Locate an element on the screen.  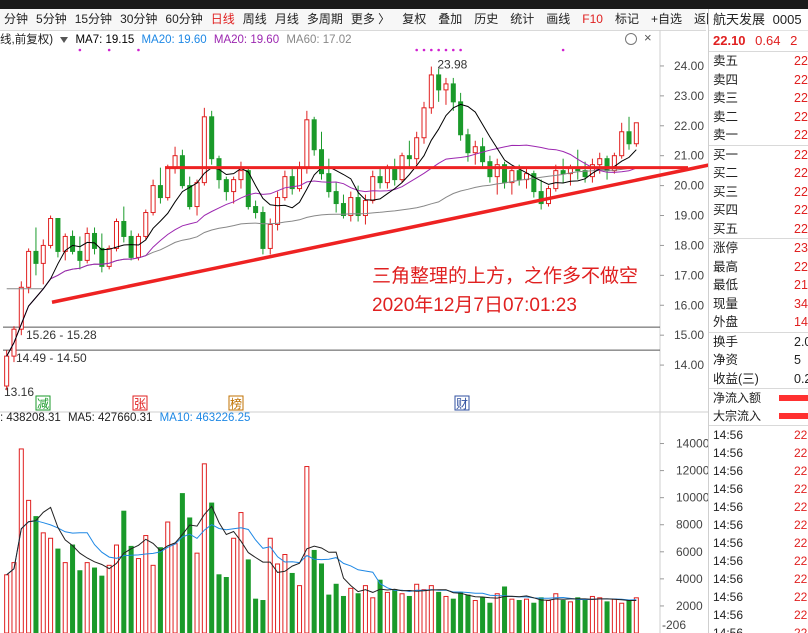
legend-ma20: MA20: 19.60 is located at coordinates (174, 40).